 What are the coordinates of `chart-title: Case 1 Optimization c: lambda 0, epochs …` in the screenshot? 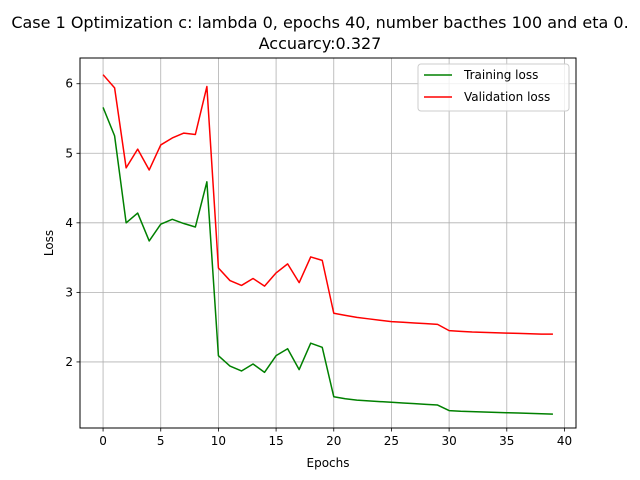 It's located at (319, 22).